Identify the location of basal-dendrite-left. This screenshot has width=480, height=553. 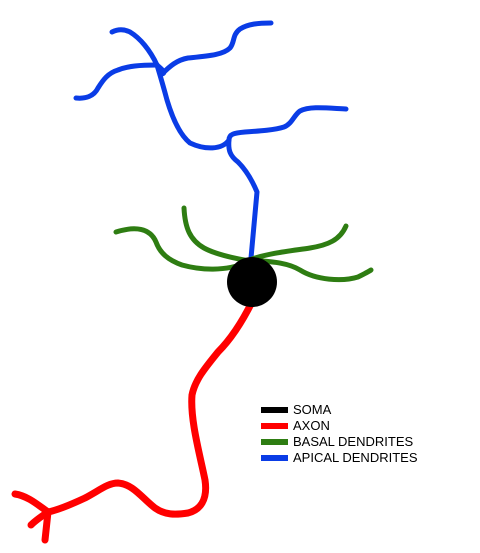
(182, 249).